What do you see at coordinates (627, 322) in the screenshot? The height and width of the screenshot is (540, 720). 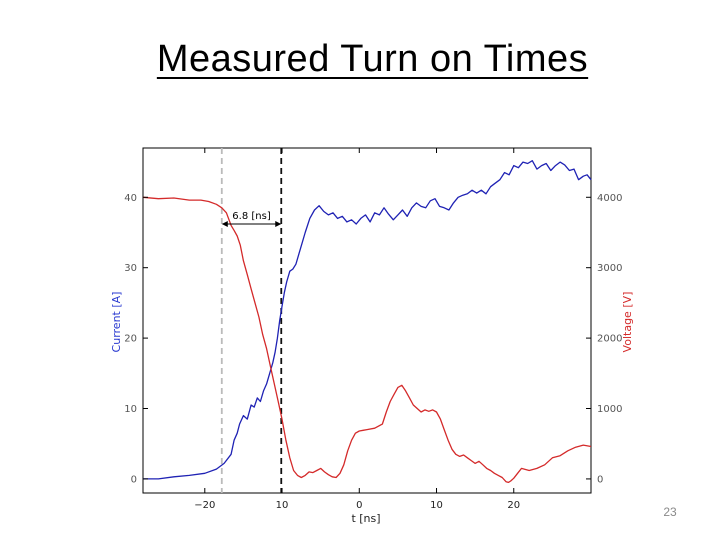 I see `y-axis-right-label: Voltage [V]` at bounding box center [627, 322].